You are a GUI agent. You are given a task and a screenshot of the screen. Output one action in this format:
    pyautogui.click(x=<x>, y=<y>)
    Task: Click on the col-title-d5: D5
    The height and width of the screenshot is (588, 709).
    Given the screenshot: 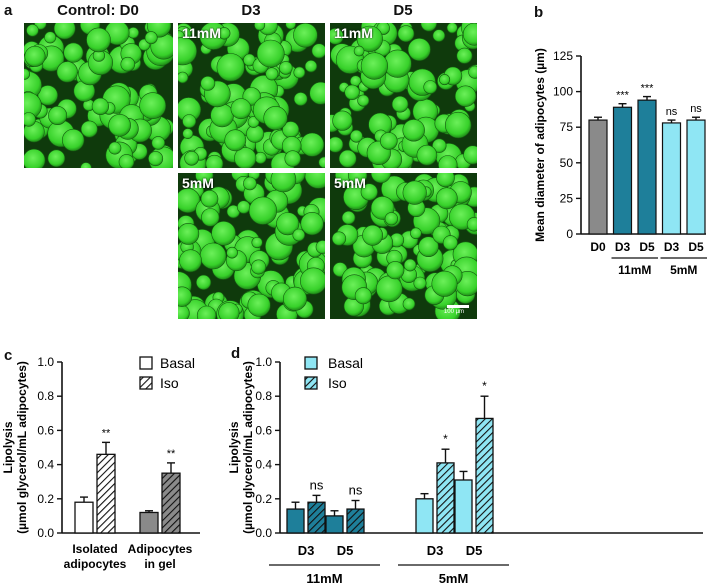 What is the action you would take?
    pyautogui.click(x=403, y=10)
    